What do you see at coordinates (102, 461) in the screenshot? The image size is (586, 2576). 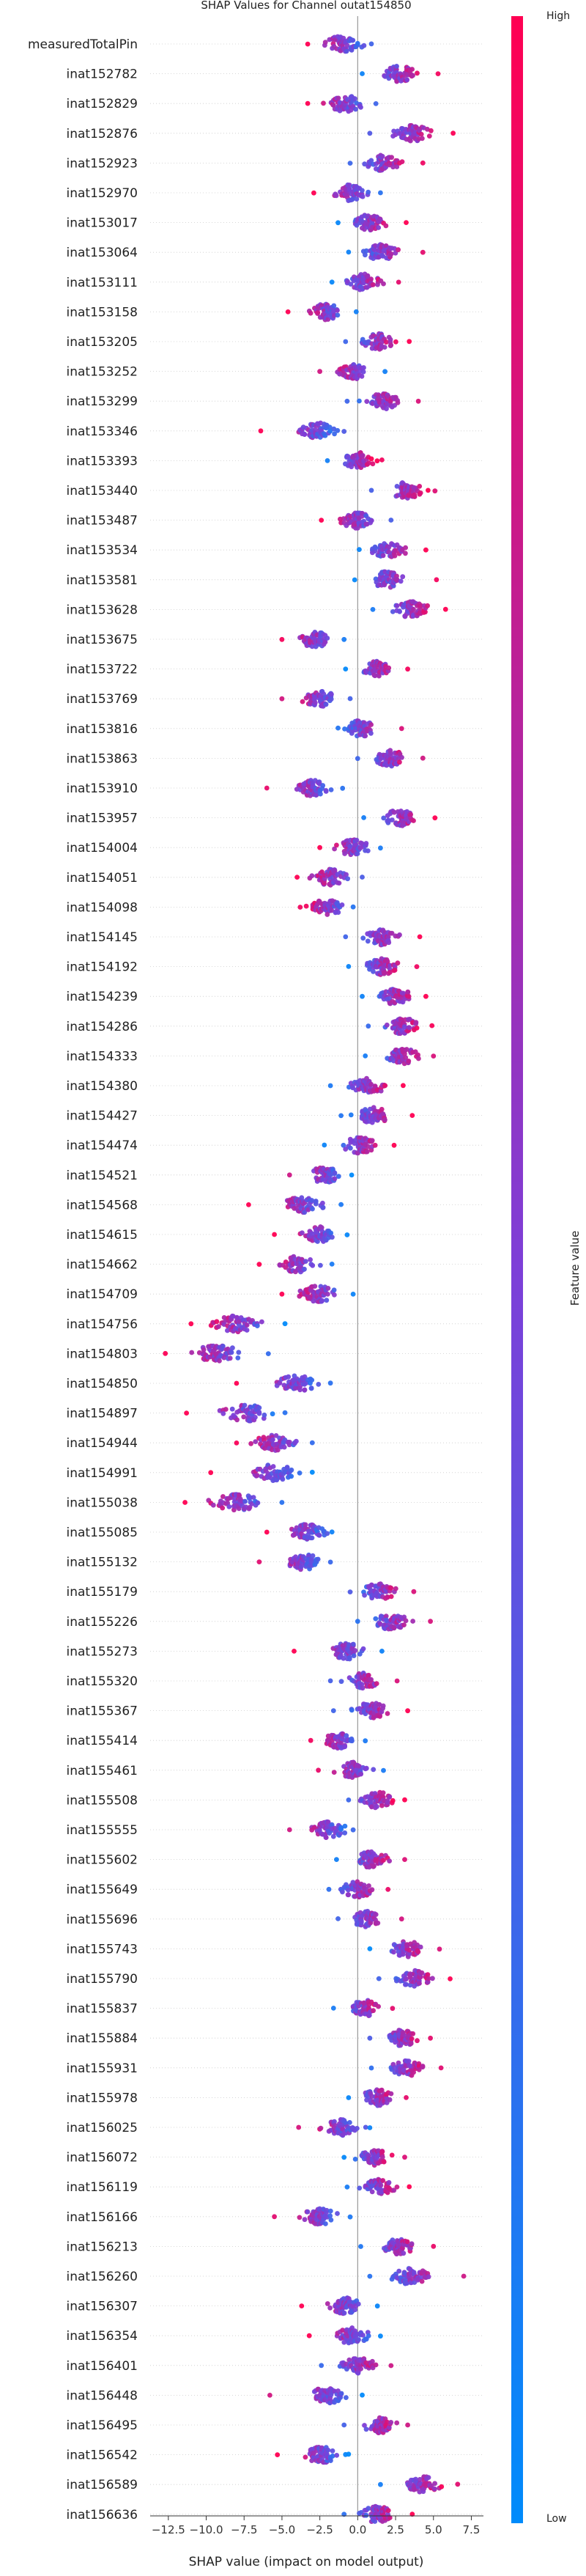 I see `feature-label: inat153393` at bounding box center [102, 461].